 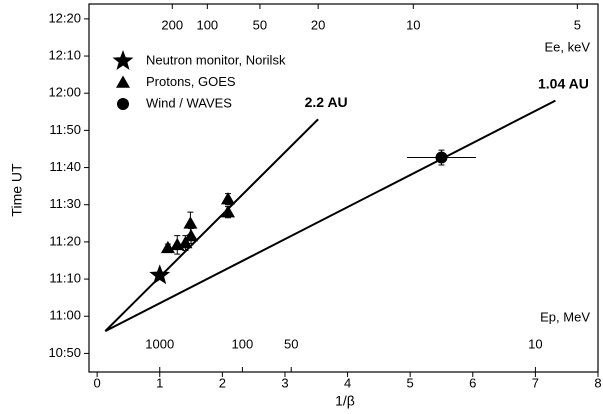 What do you see at coordinates (97, 382) in the screenshot?
I see `x-tick-label: 0` at bounding box center [97, 382].